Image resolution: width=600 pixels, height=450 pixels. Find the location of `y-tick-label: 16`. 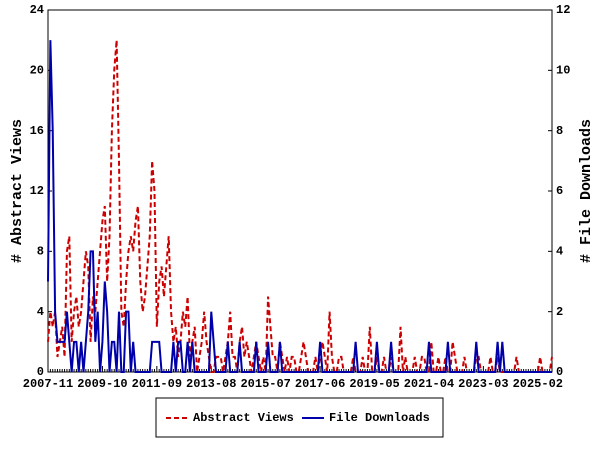

y-tick-label: 16 is located at coordinates (37, 131).